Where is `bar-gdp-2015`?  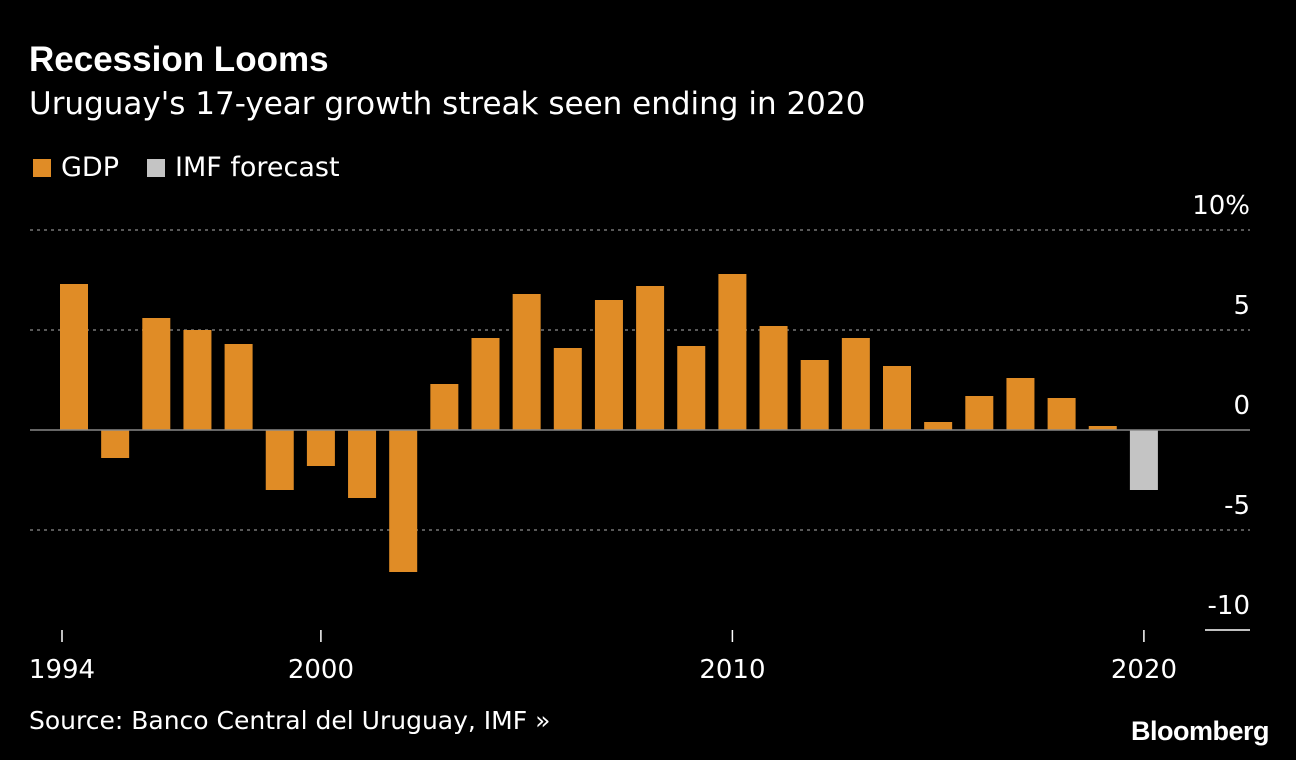
bar-gdp-2015 is located at coordinates (938, 426).